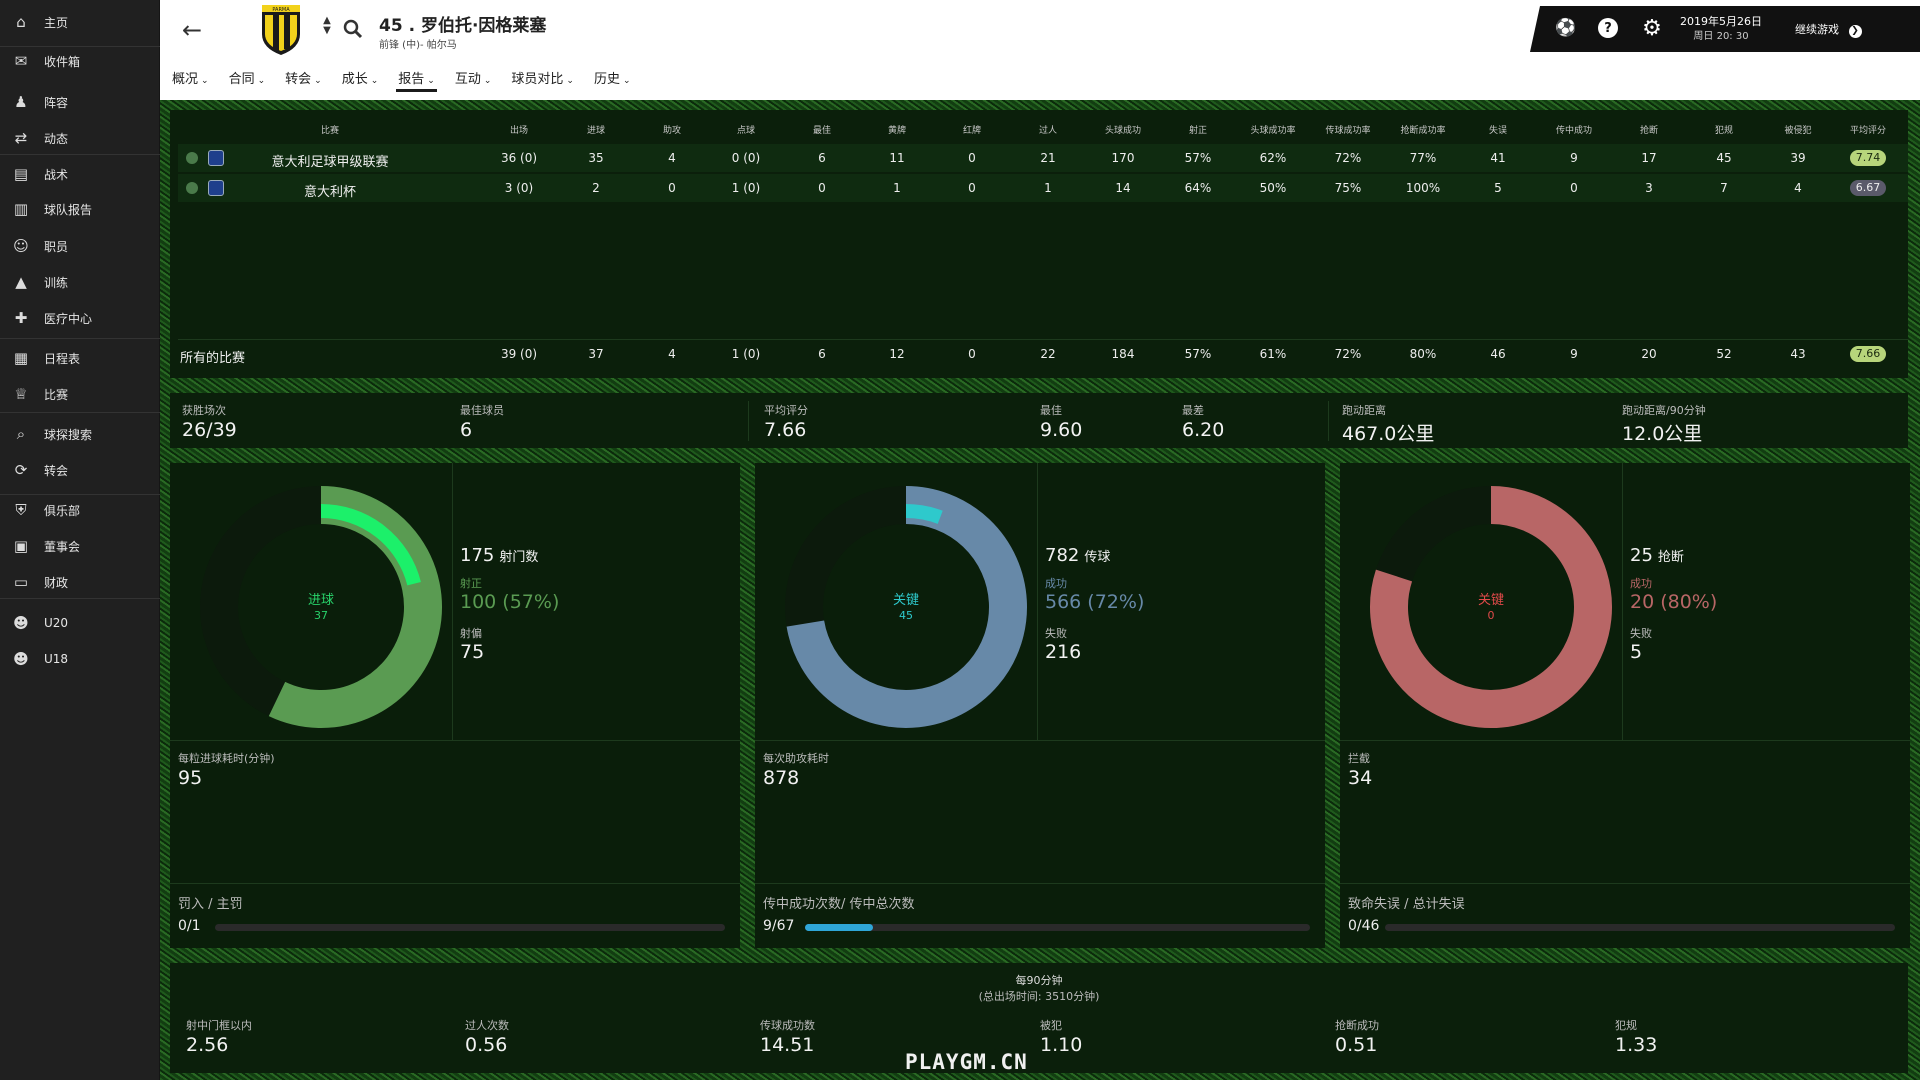 The width and height of the screenshot is (1920, 1080). Describe the element at coordinates (80, 659) in the screenshot. I see `sidebar-item-17: ☻ U18` at that location.